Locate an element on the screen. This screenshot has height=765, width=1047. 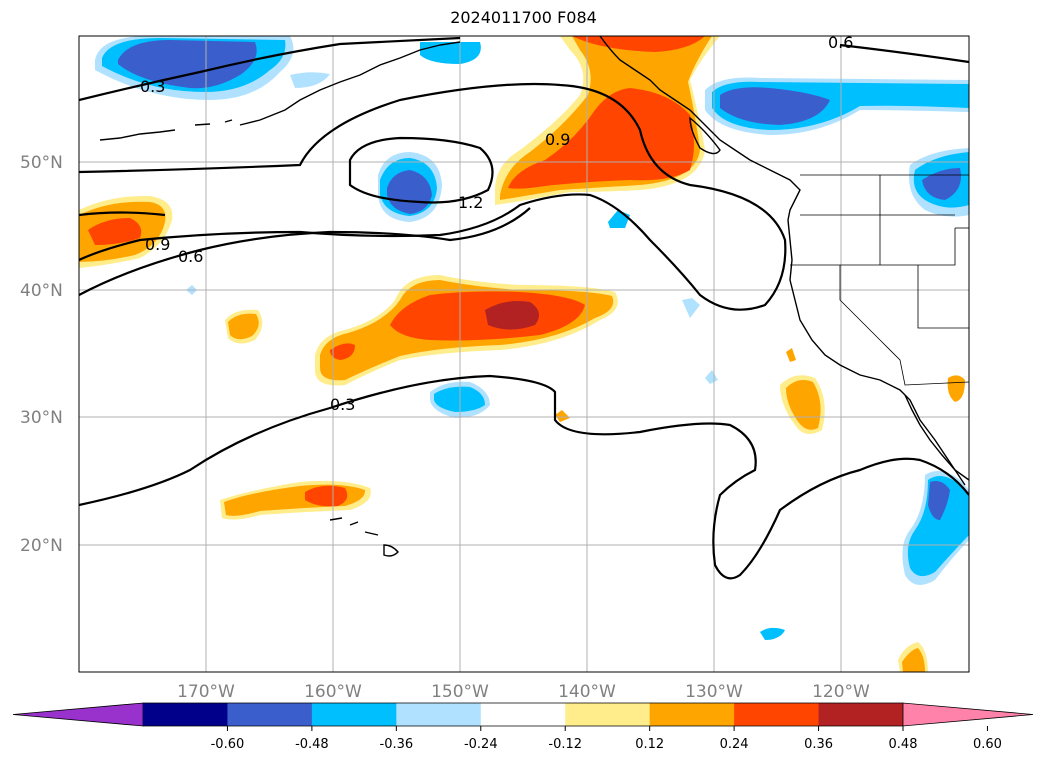
lon-label: 140°W is located at coordinates (587, 692).